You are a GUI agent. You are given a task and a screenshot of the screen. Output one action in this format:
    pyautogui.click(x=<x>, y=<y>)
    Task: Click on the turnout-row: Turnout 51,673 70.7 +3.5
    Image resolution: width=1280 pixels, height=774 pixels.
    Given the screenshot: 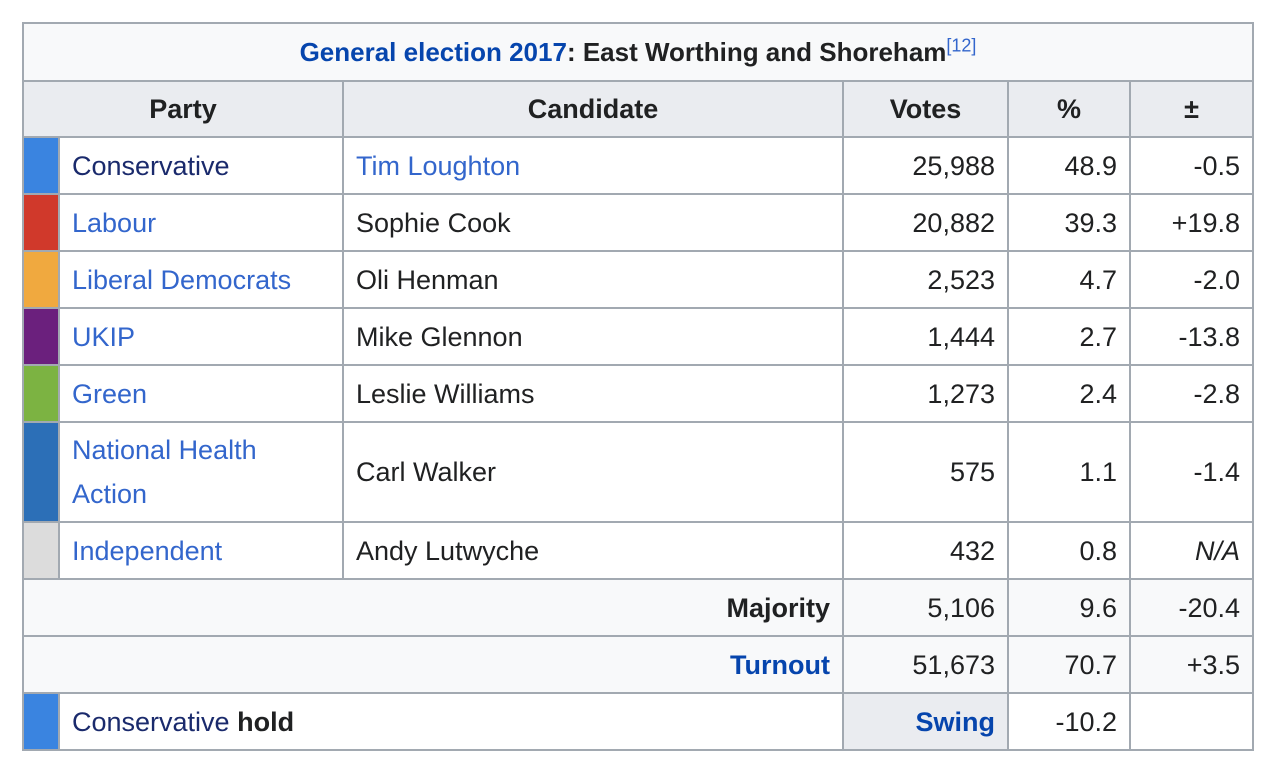 What is the action you would take?
    pyautogui.click(x=638, y=664)
    